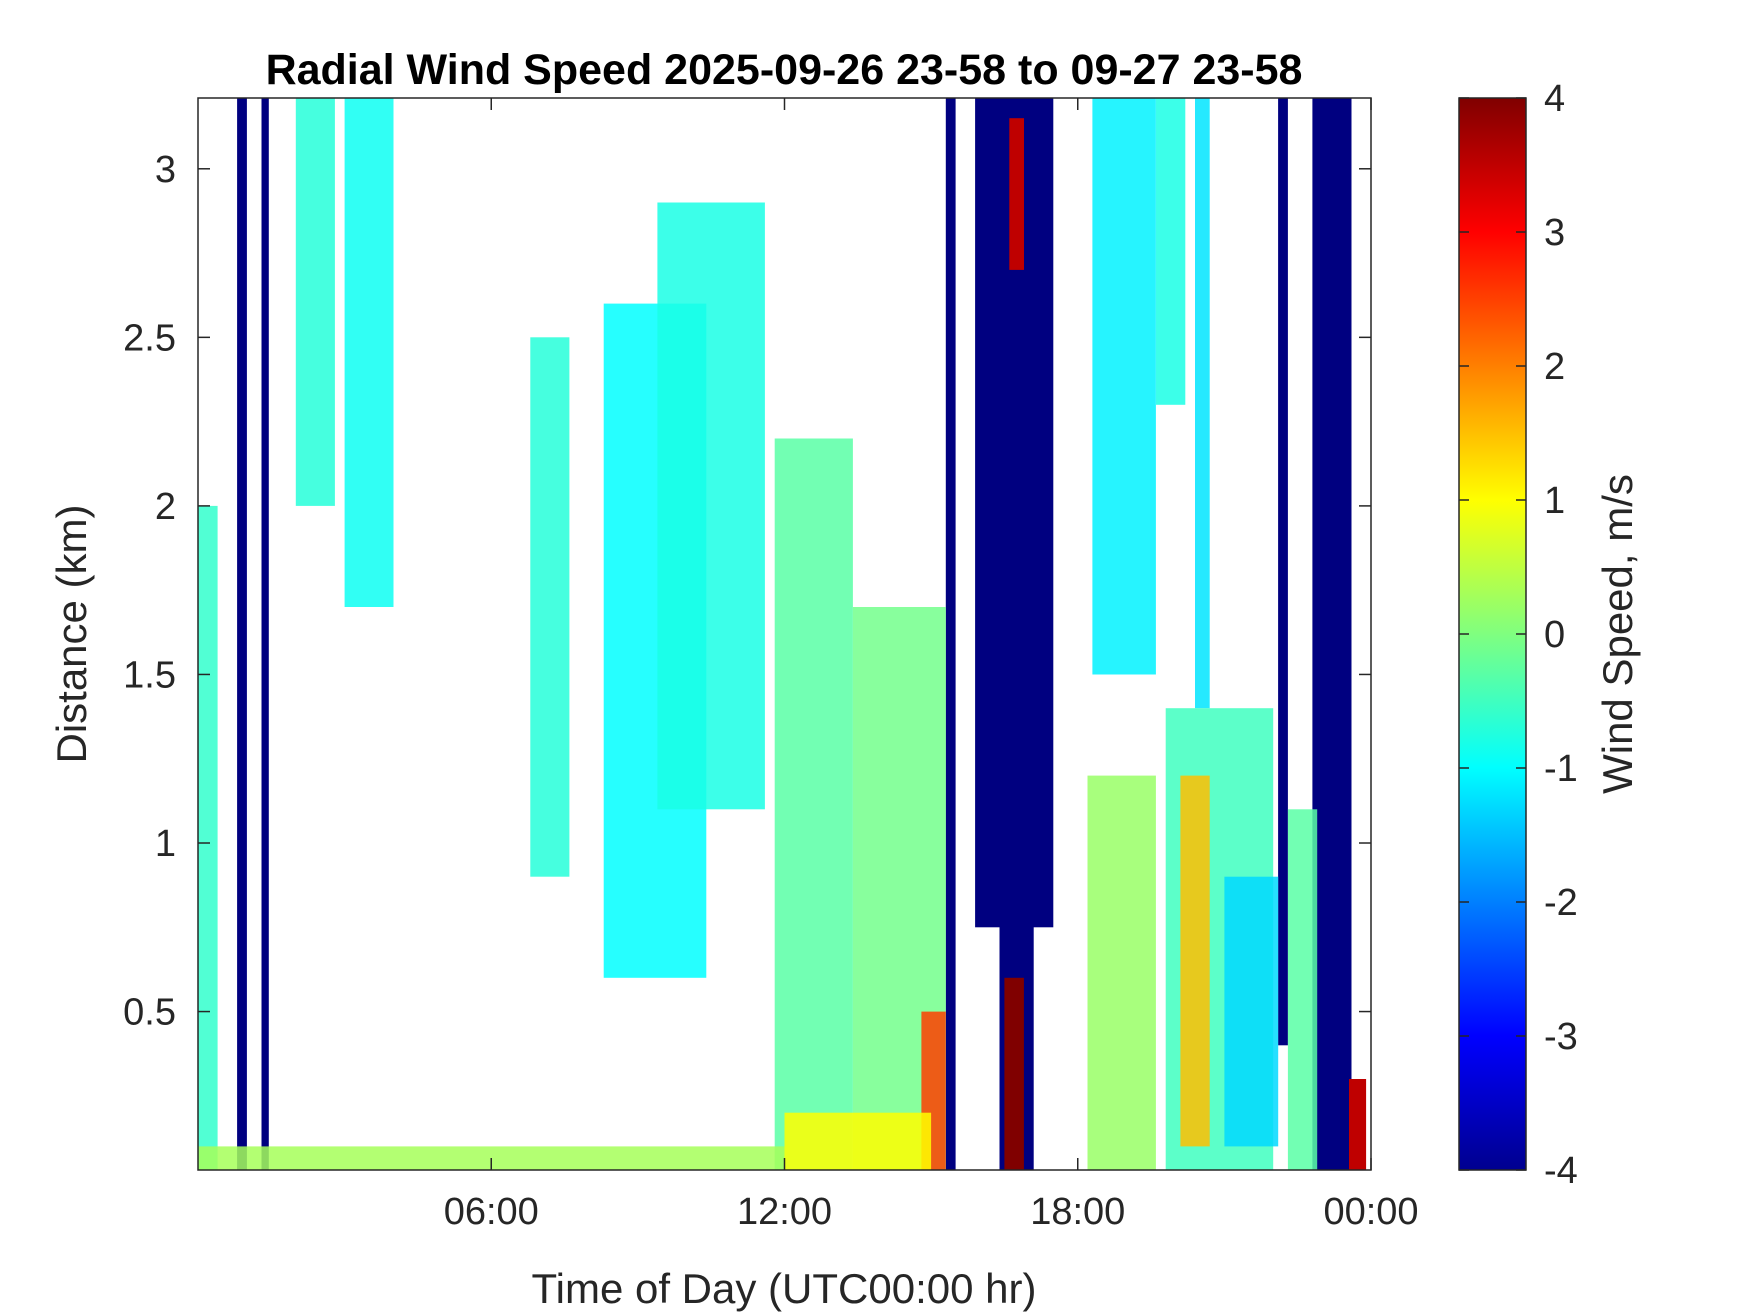 The width and height of the screenshot is (1750, 1313). I want to click on y-tick-label: 1.5, so click(149, 675).